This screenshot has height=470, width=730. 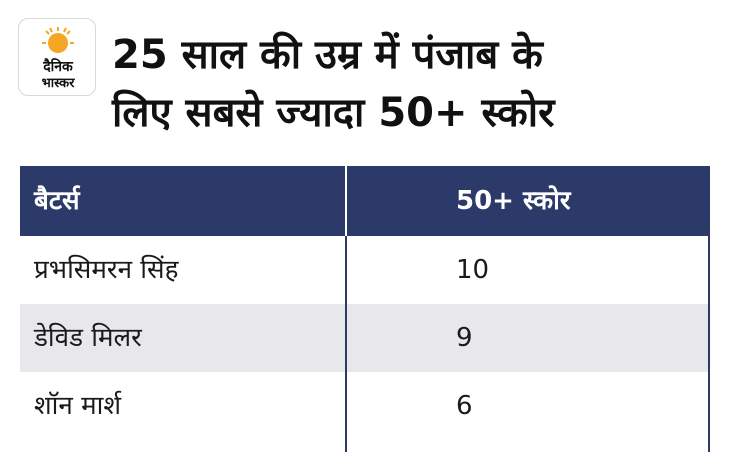 I want to click on logo-line2: भास्कर, so click(x=59, y=83).